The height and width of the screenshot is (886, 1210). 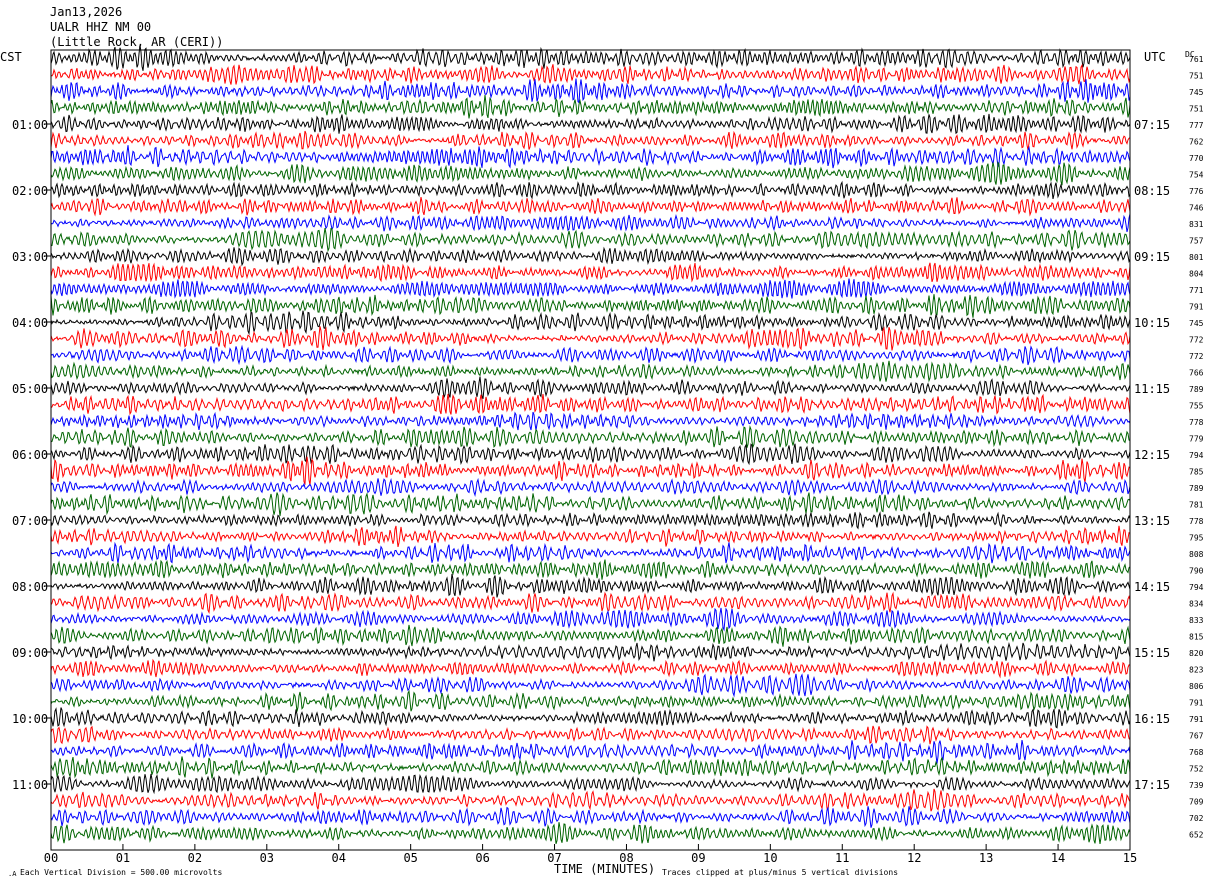 What do you see at coordinates (914, 858) in the screenshot?
I see `x-tick-label: 12` at bounding box center [914, 858].